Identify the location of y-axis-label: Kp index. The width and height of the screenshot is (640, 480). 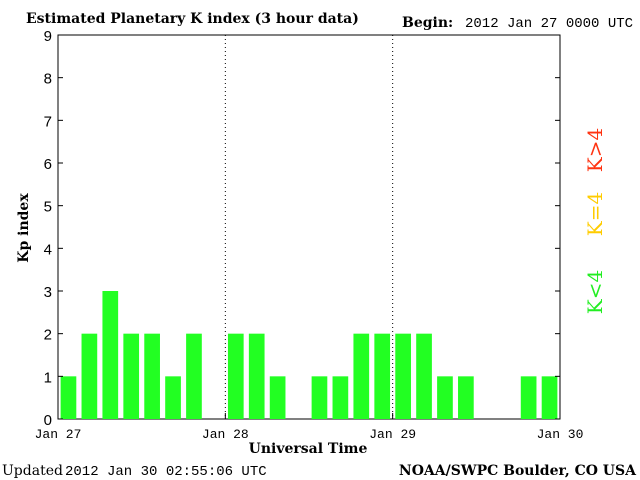
(24, 228).